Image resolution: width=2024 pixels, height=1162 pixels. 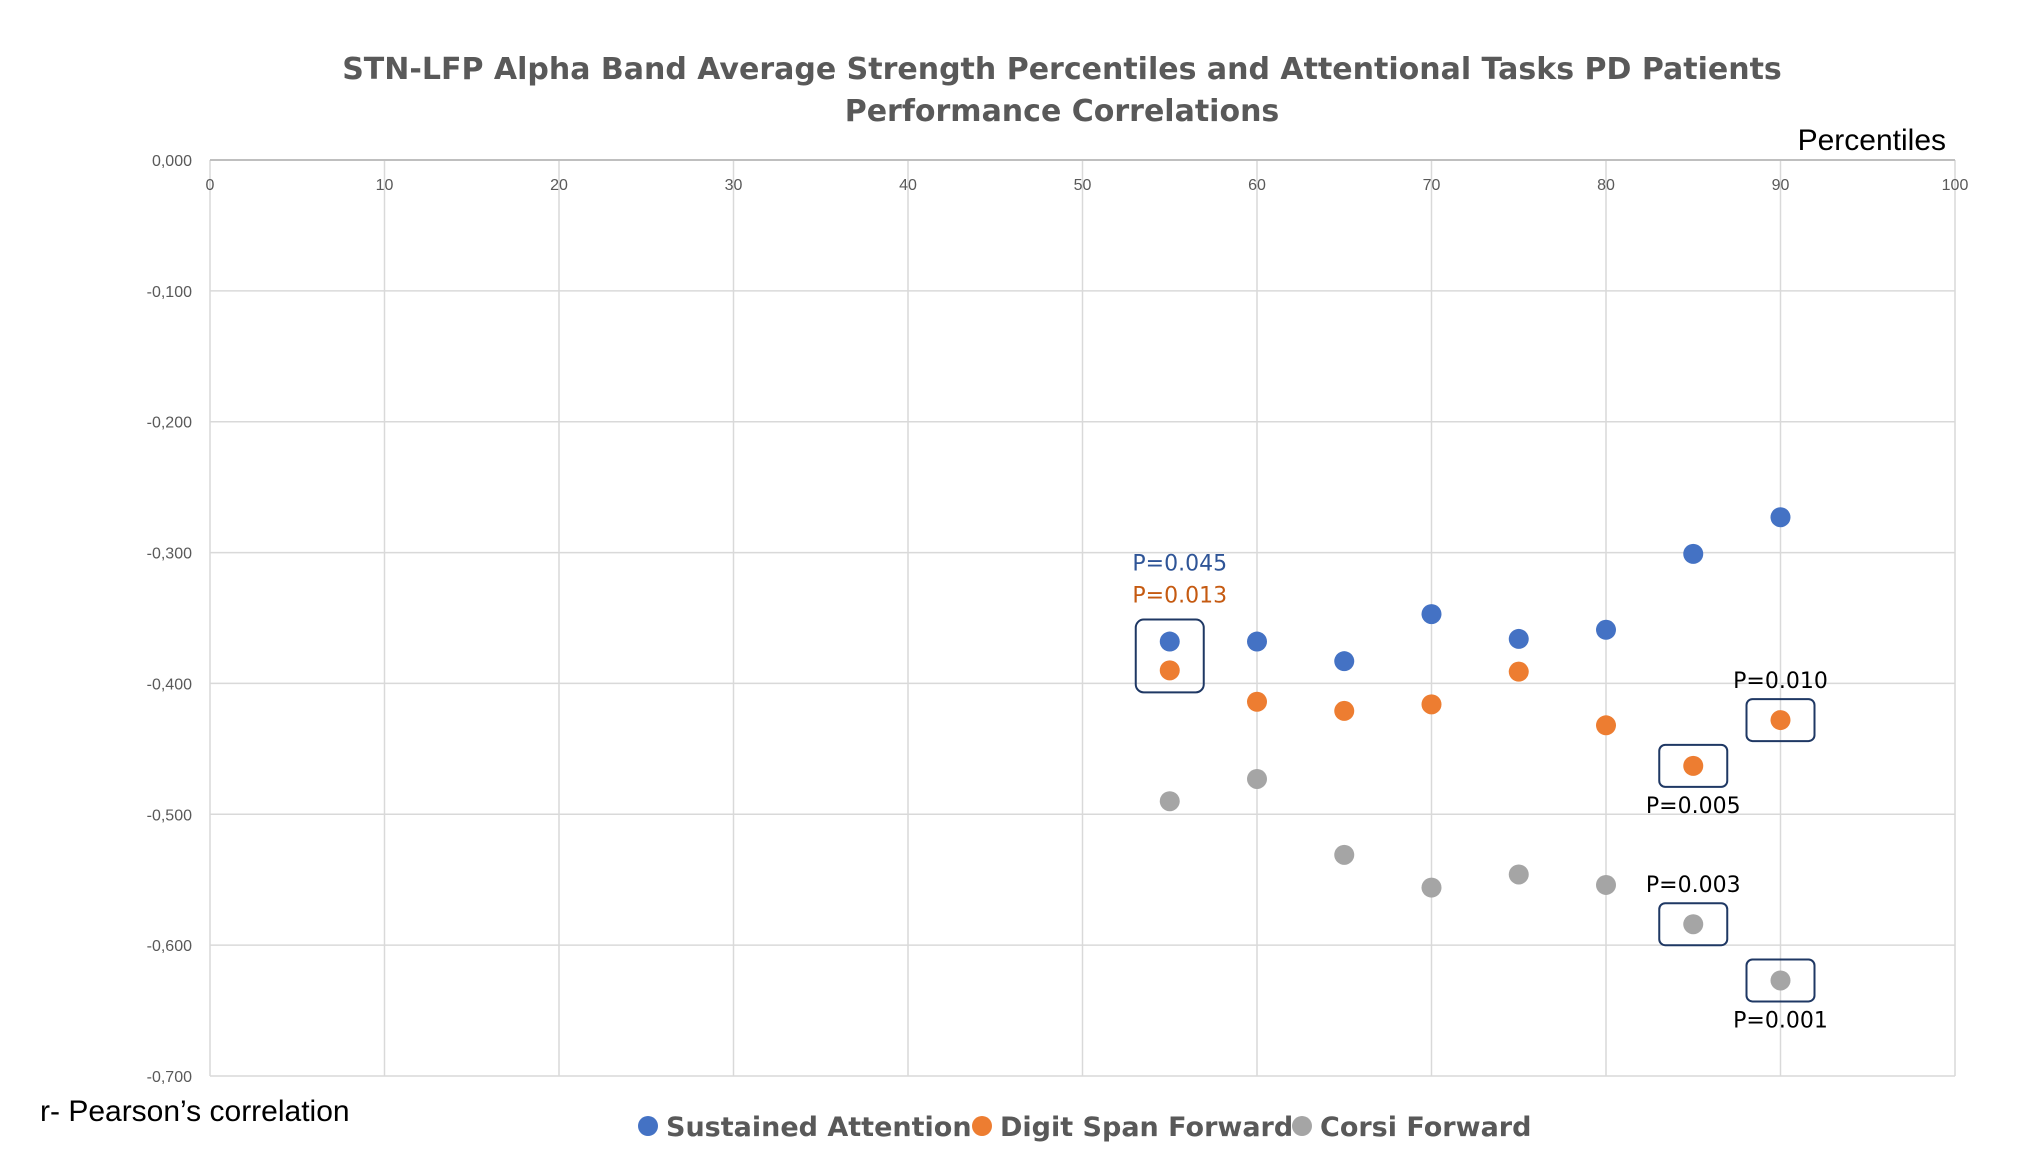 What do you see at coordinates (172, 161) in the screenshot?
I see `y-tick-label: 0,000` at bounding box center [172, 161].